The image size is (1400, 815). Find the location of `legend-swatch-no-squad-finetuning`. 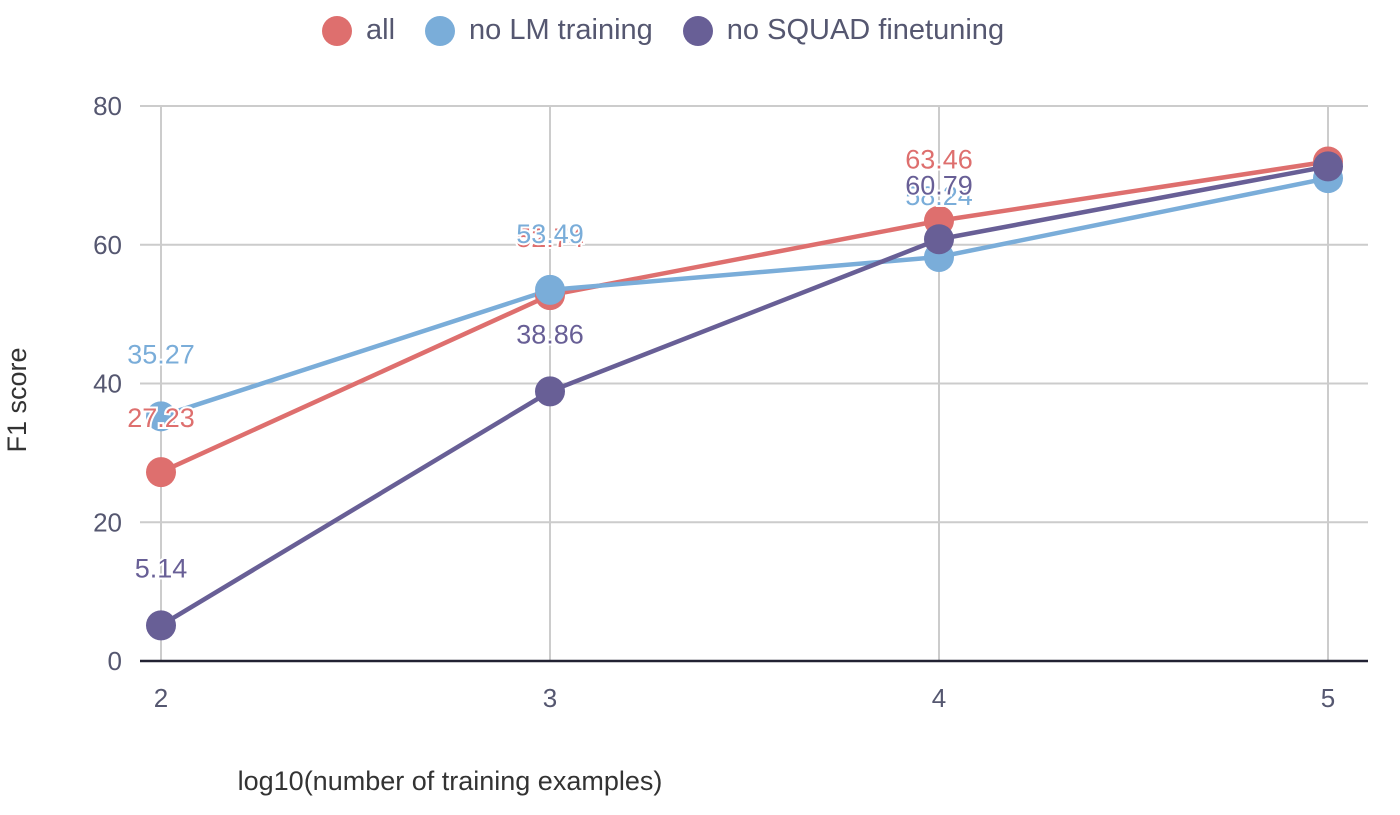

legend-swatch-no-squad-finetuning is located at coordinates (697, 30).